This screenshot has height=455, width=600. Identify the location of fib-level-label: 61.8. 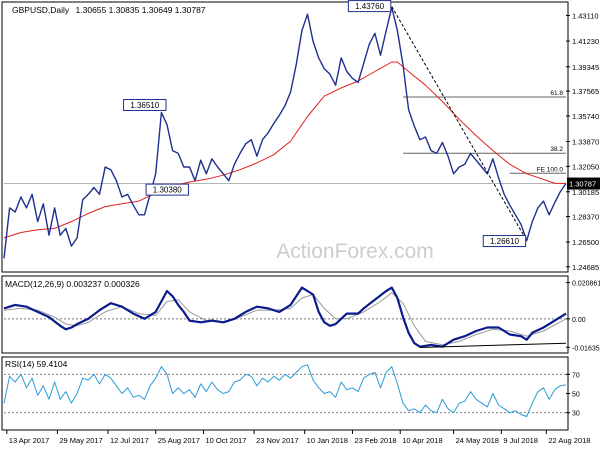
(556, 93).